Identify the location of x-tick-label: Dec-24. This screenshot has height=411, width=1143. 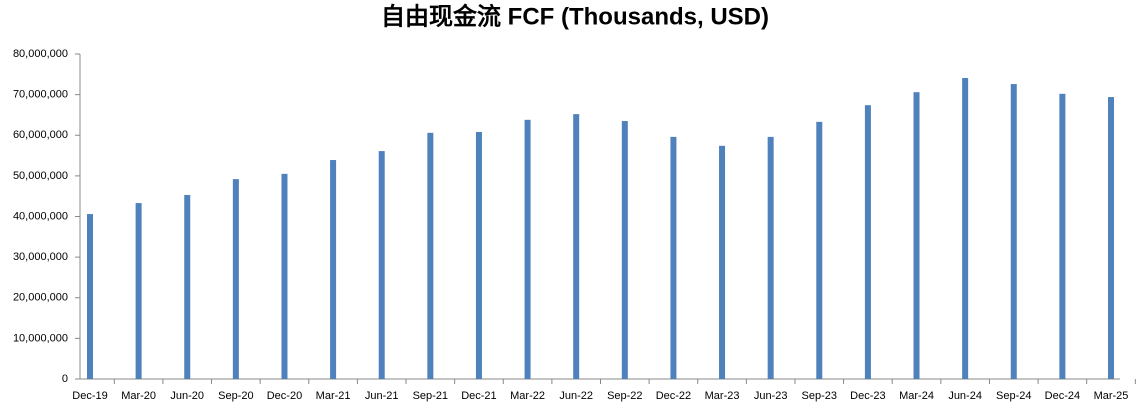
(1062, 396).